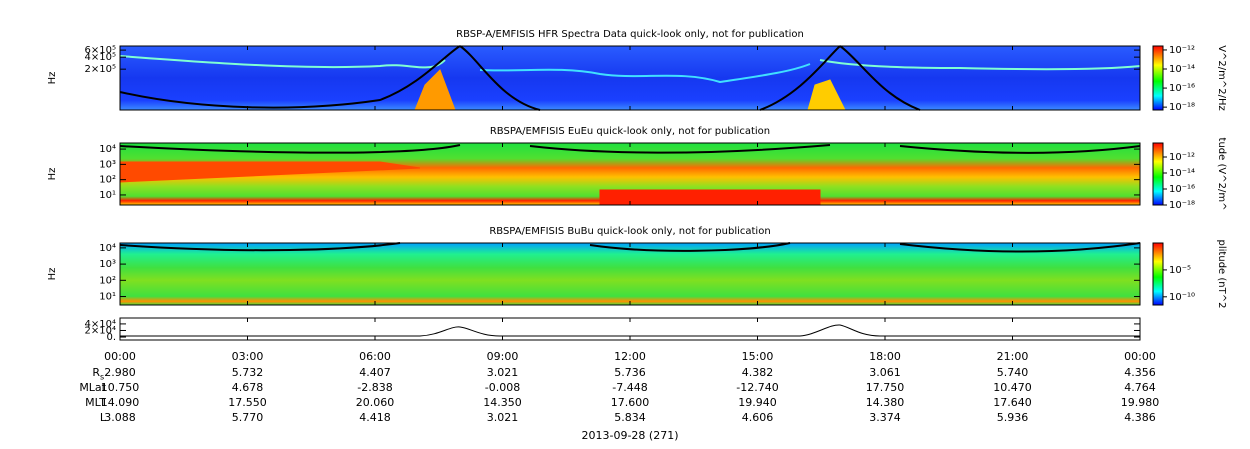 Image resolution: width=1250 pixels, height=449 pixels. I want to click on time-tick-label: 15:00, so click(758, 356).